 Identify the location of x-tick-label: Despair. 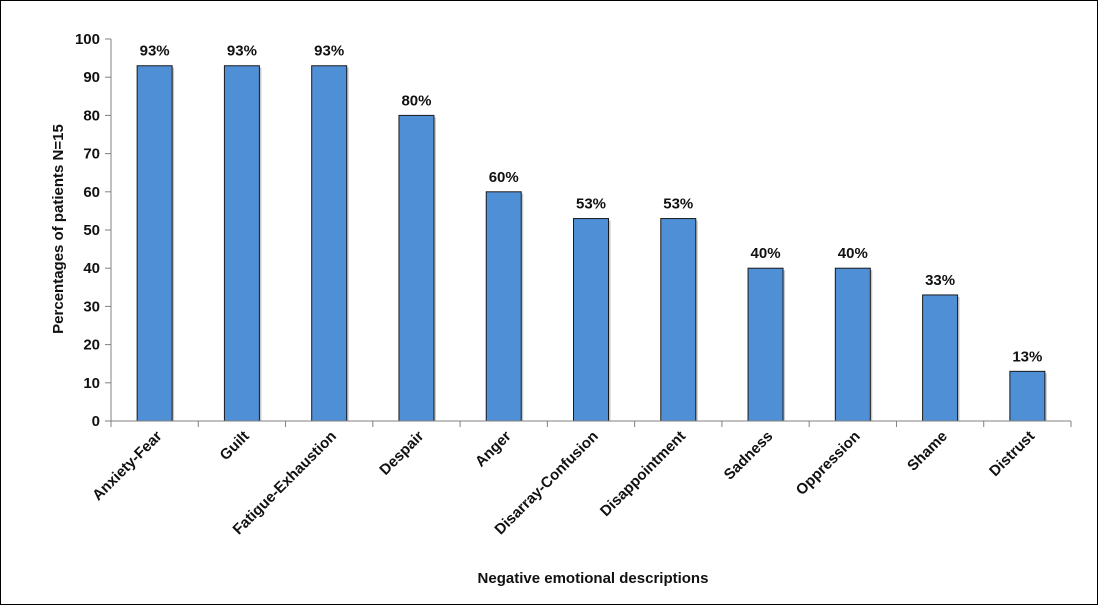
(401, 453).